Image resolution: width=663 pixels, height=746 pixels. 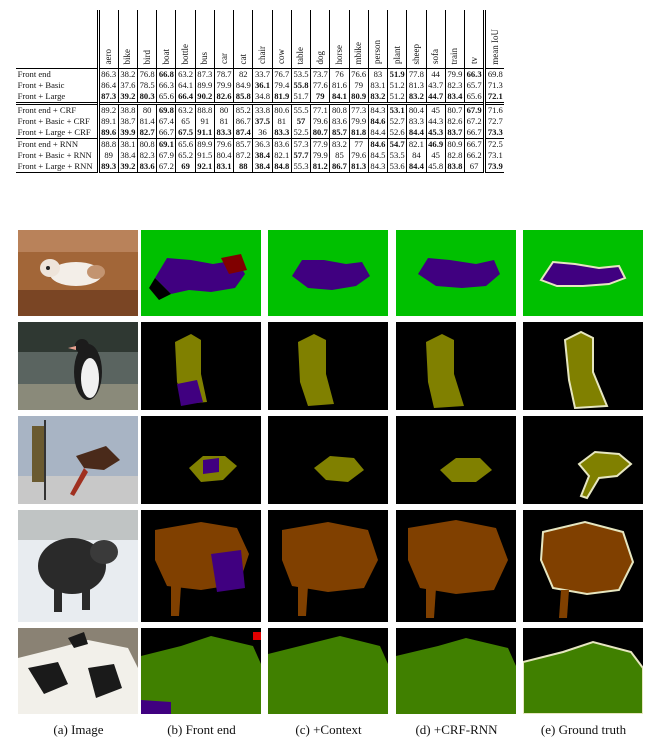 I want to click on cell-value: 80.9, so click(x=455, y=144).